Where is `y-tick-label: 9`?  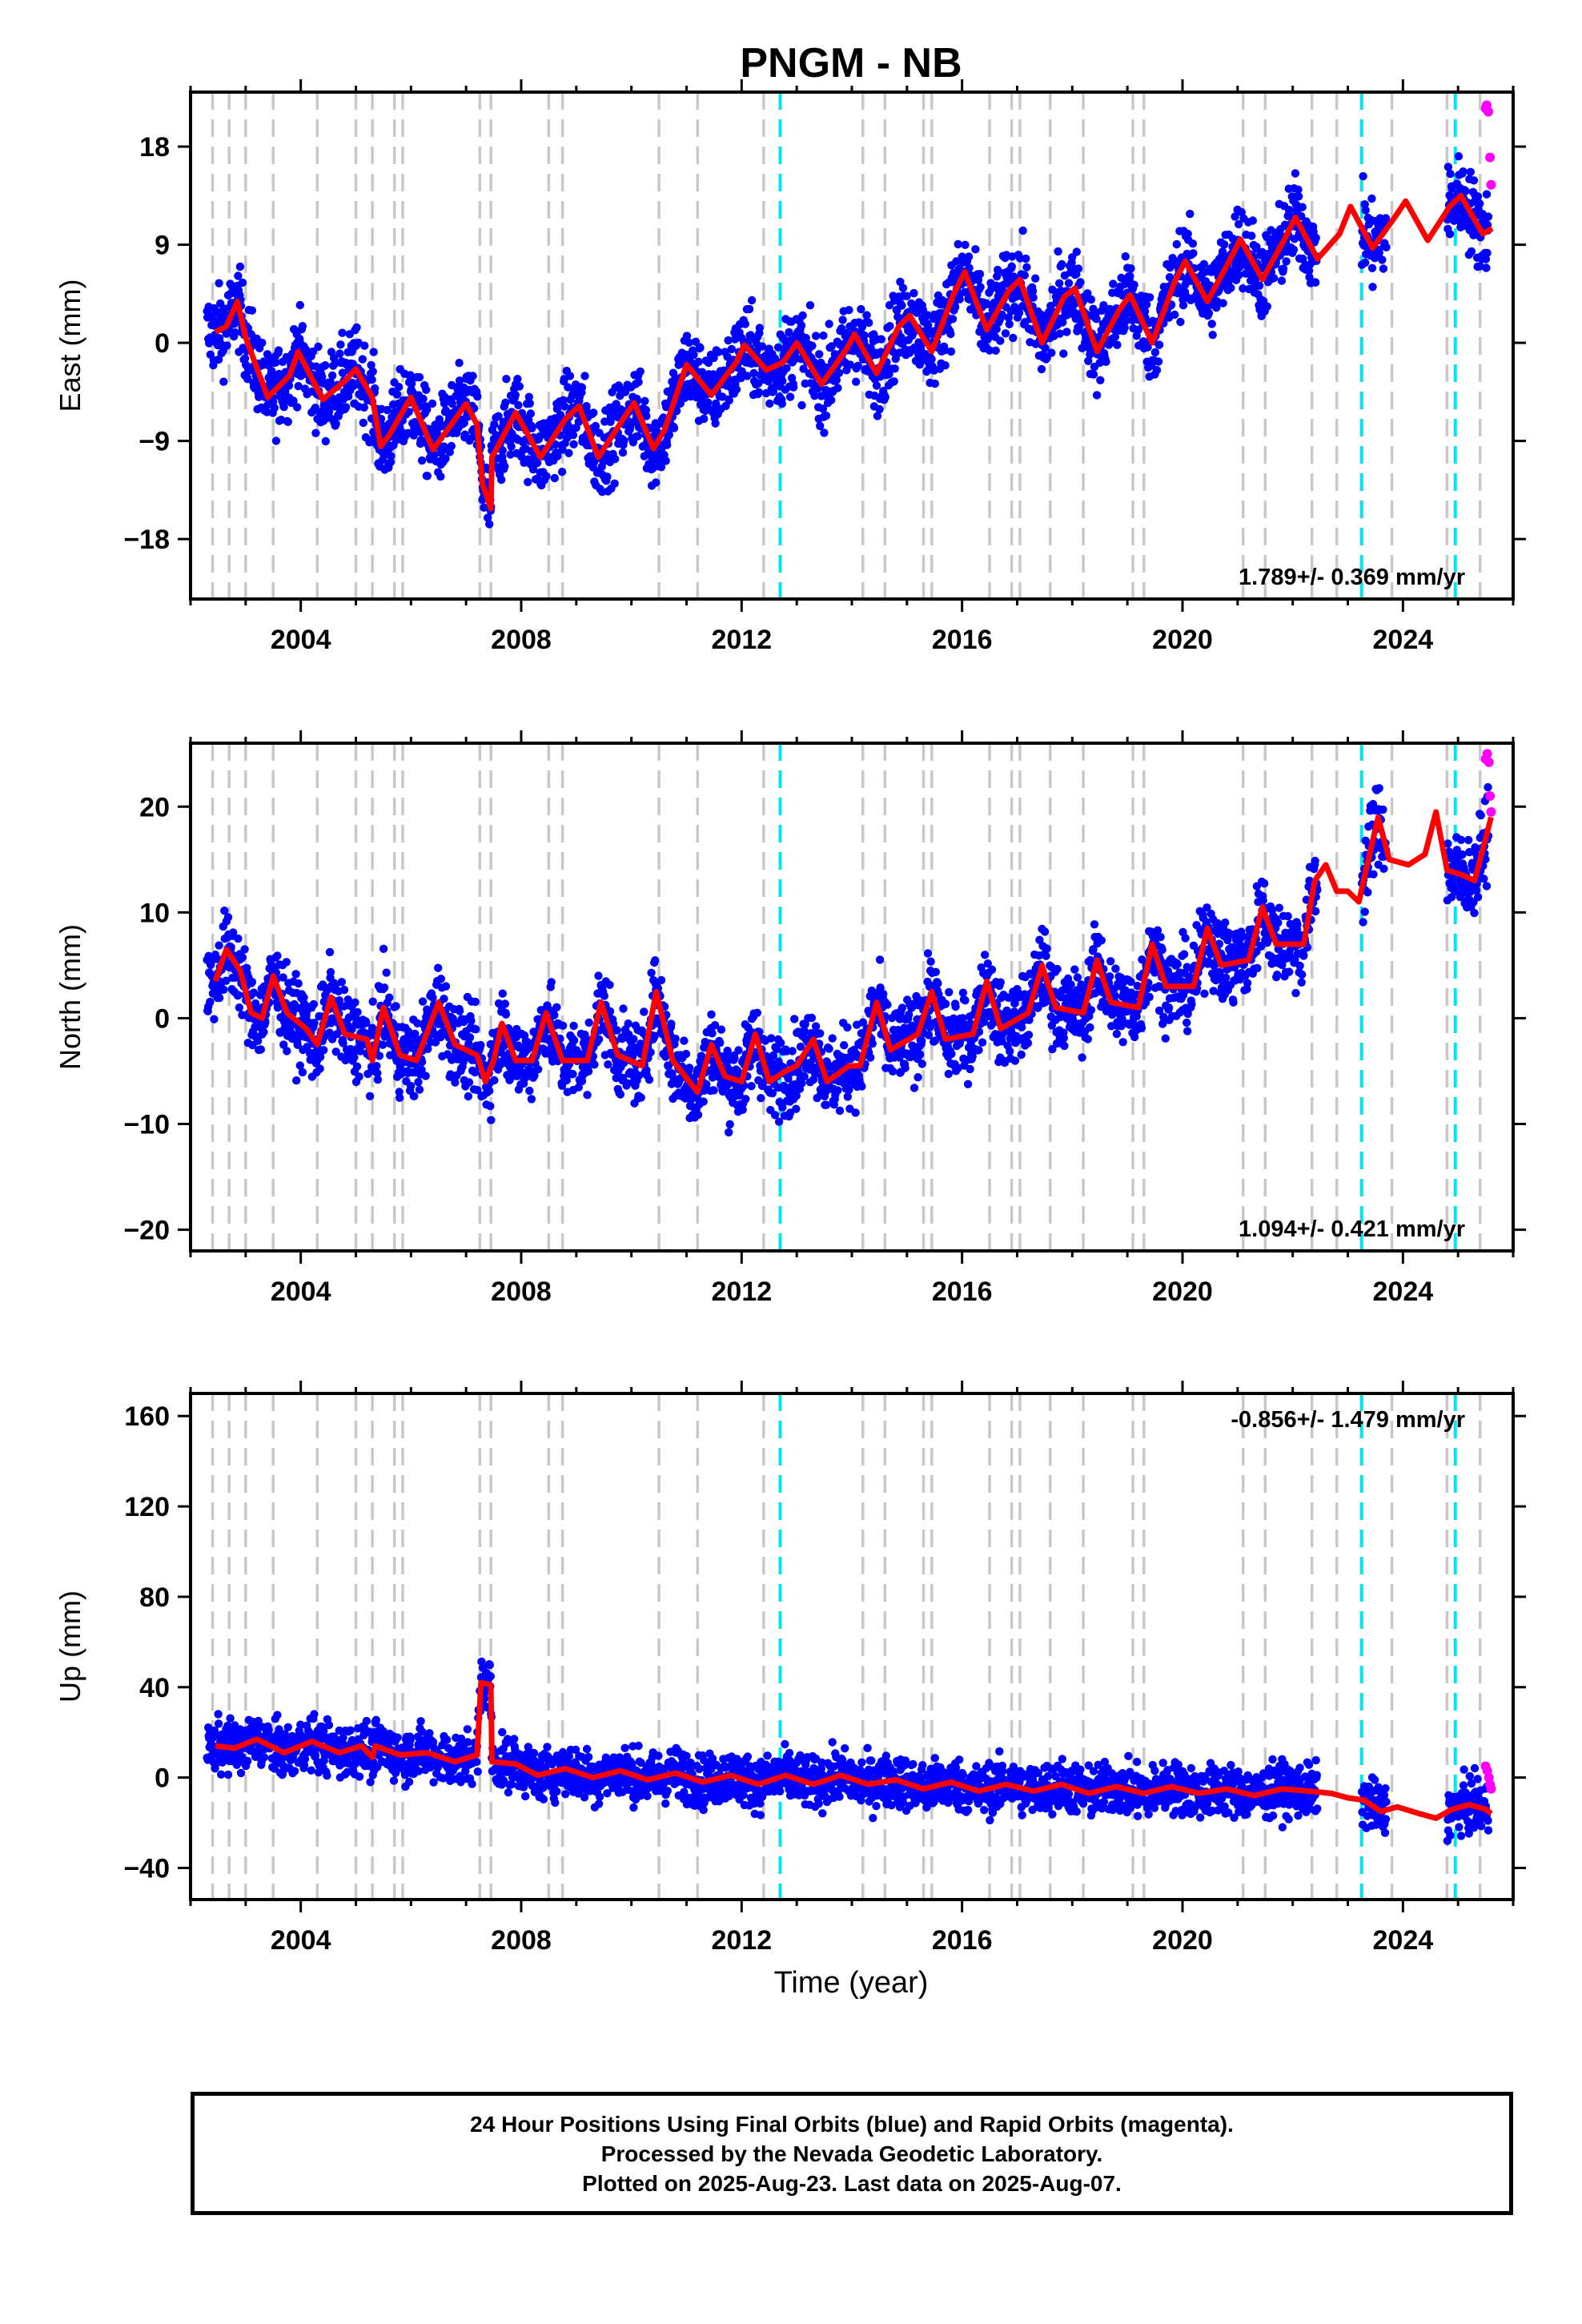 y-tick-label: 9 is located at coordinates (162, 246).